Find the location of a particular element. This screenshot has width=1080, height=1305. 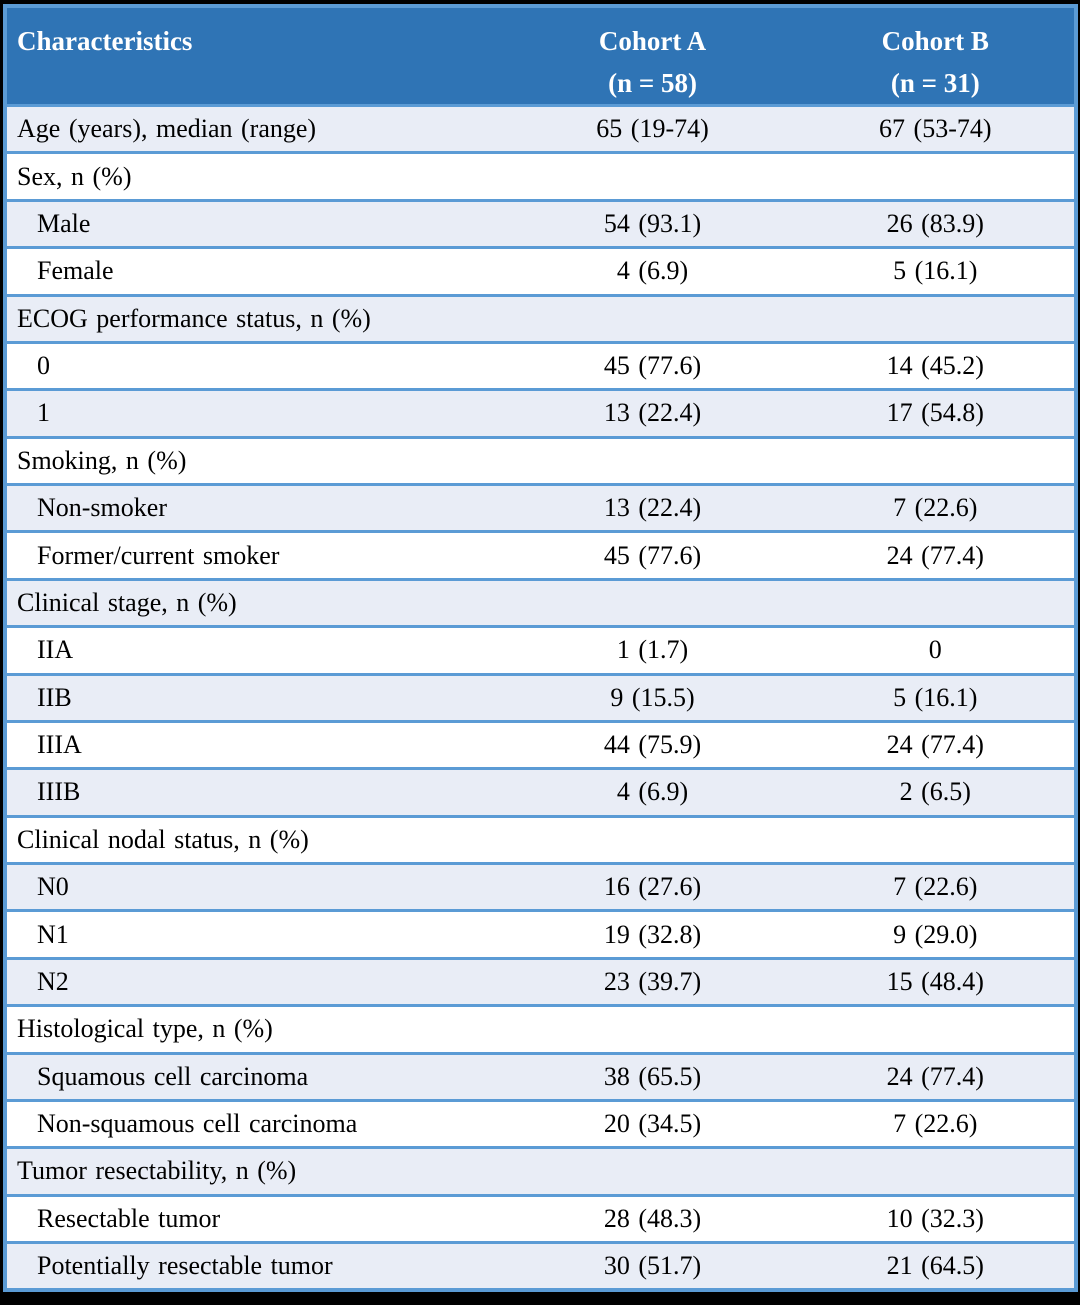

table-row: Sex, n (%) is located at coordinates (540, 176).